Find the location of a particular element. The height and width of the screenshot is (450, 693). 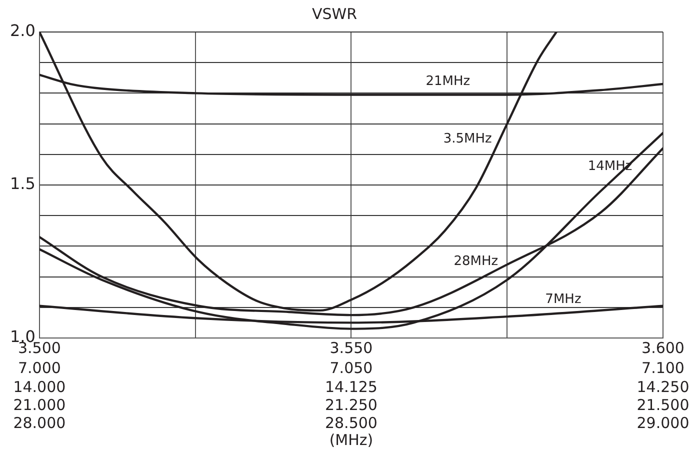

text: 21.250 is located at coordinates (351, 405).